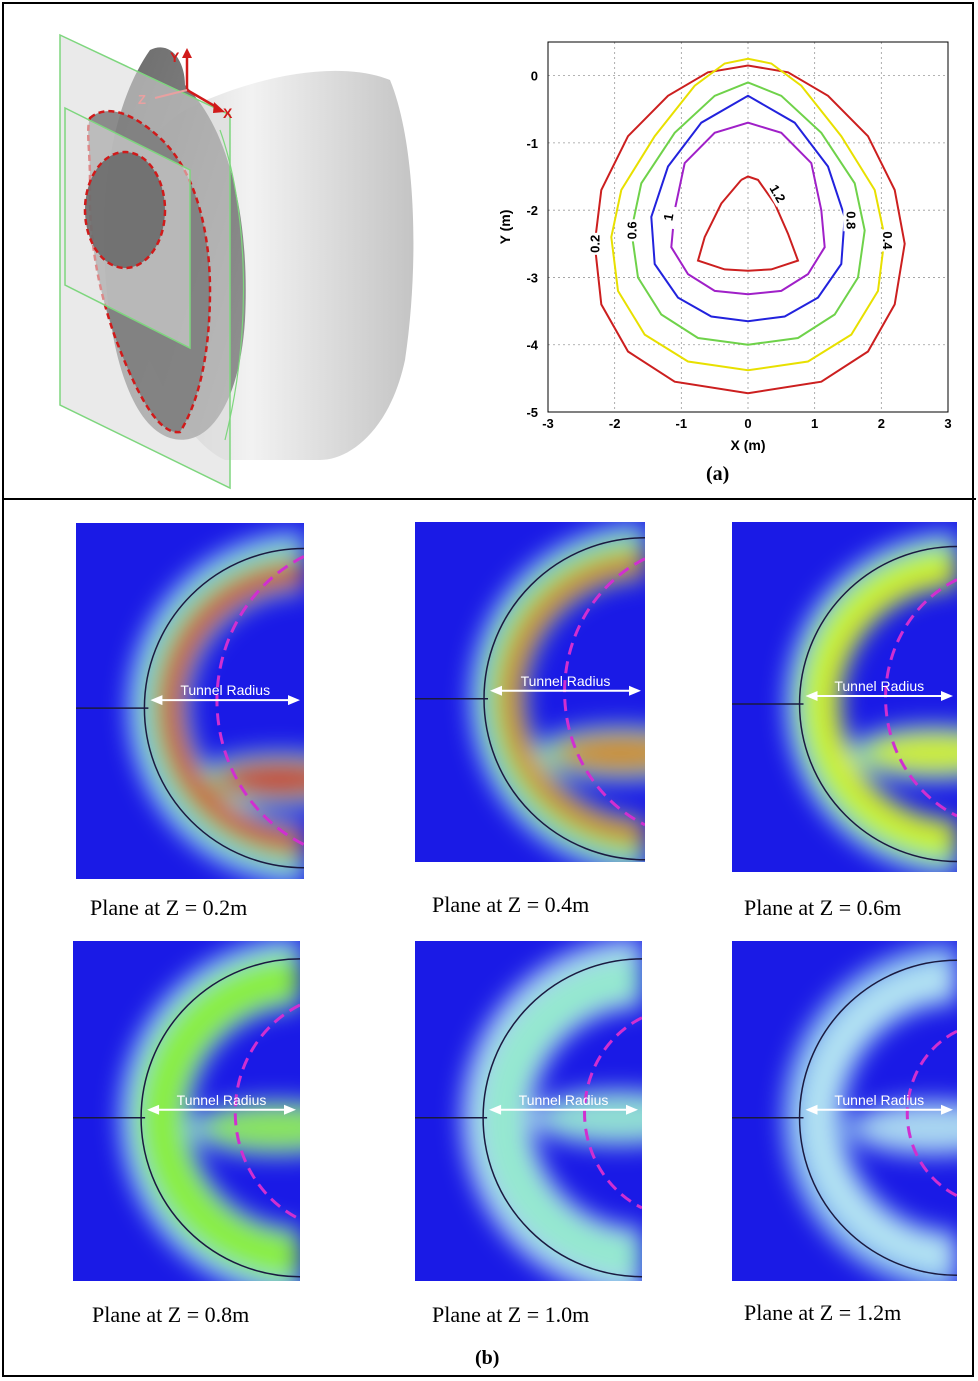 Image resolution: width=978 pixels, height=1381 pixels. I want to click on contour-label: 0.8, so click(850, 220).